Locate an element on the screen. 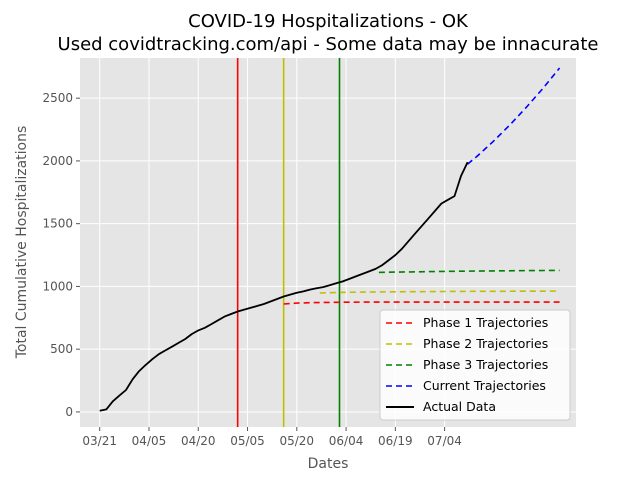  chart-title: COVID-19 Hospitalizations - OK is located at coordinates (328, 21).